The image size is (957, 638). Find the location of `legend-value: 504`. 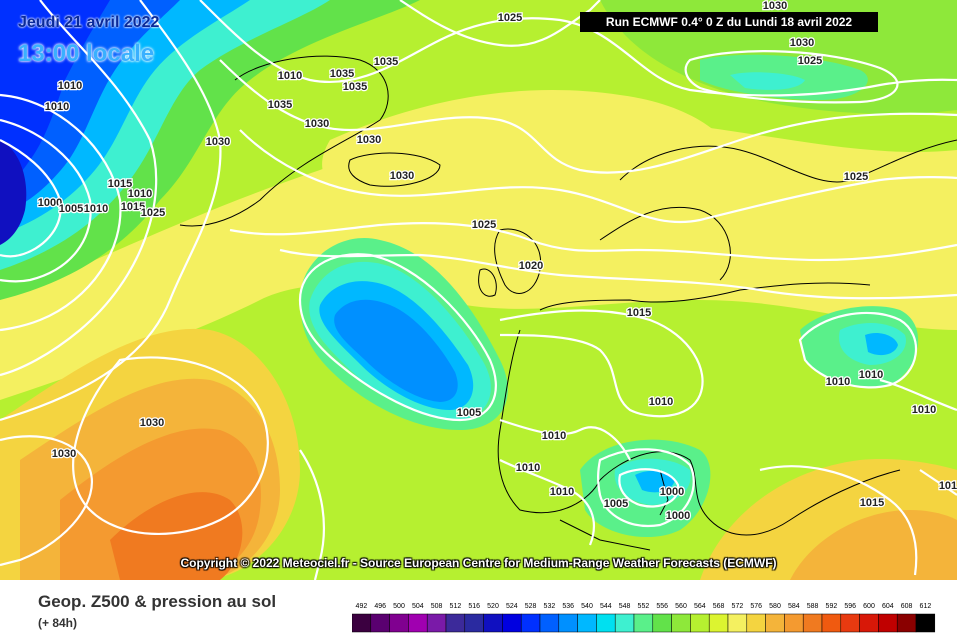

legend-value: 504 is located at coordinates (418, 606).